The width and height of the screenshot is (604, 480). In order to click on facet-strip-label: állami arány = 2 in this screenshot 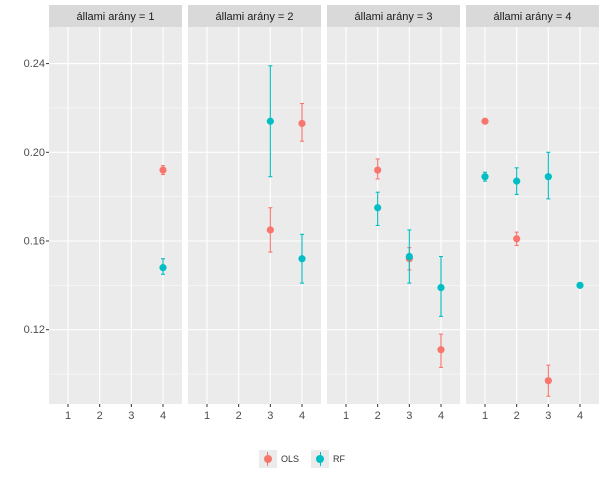, I will do `click(255, 17)`.